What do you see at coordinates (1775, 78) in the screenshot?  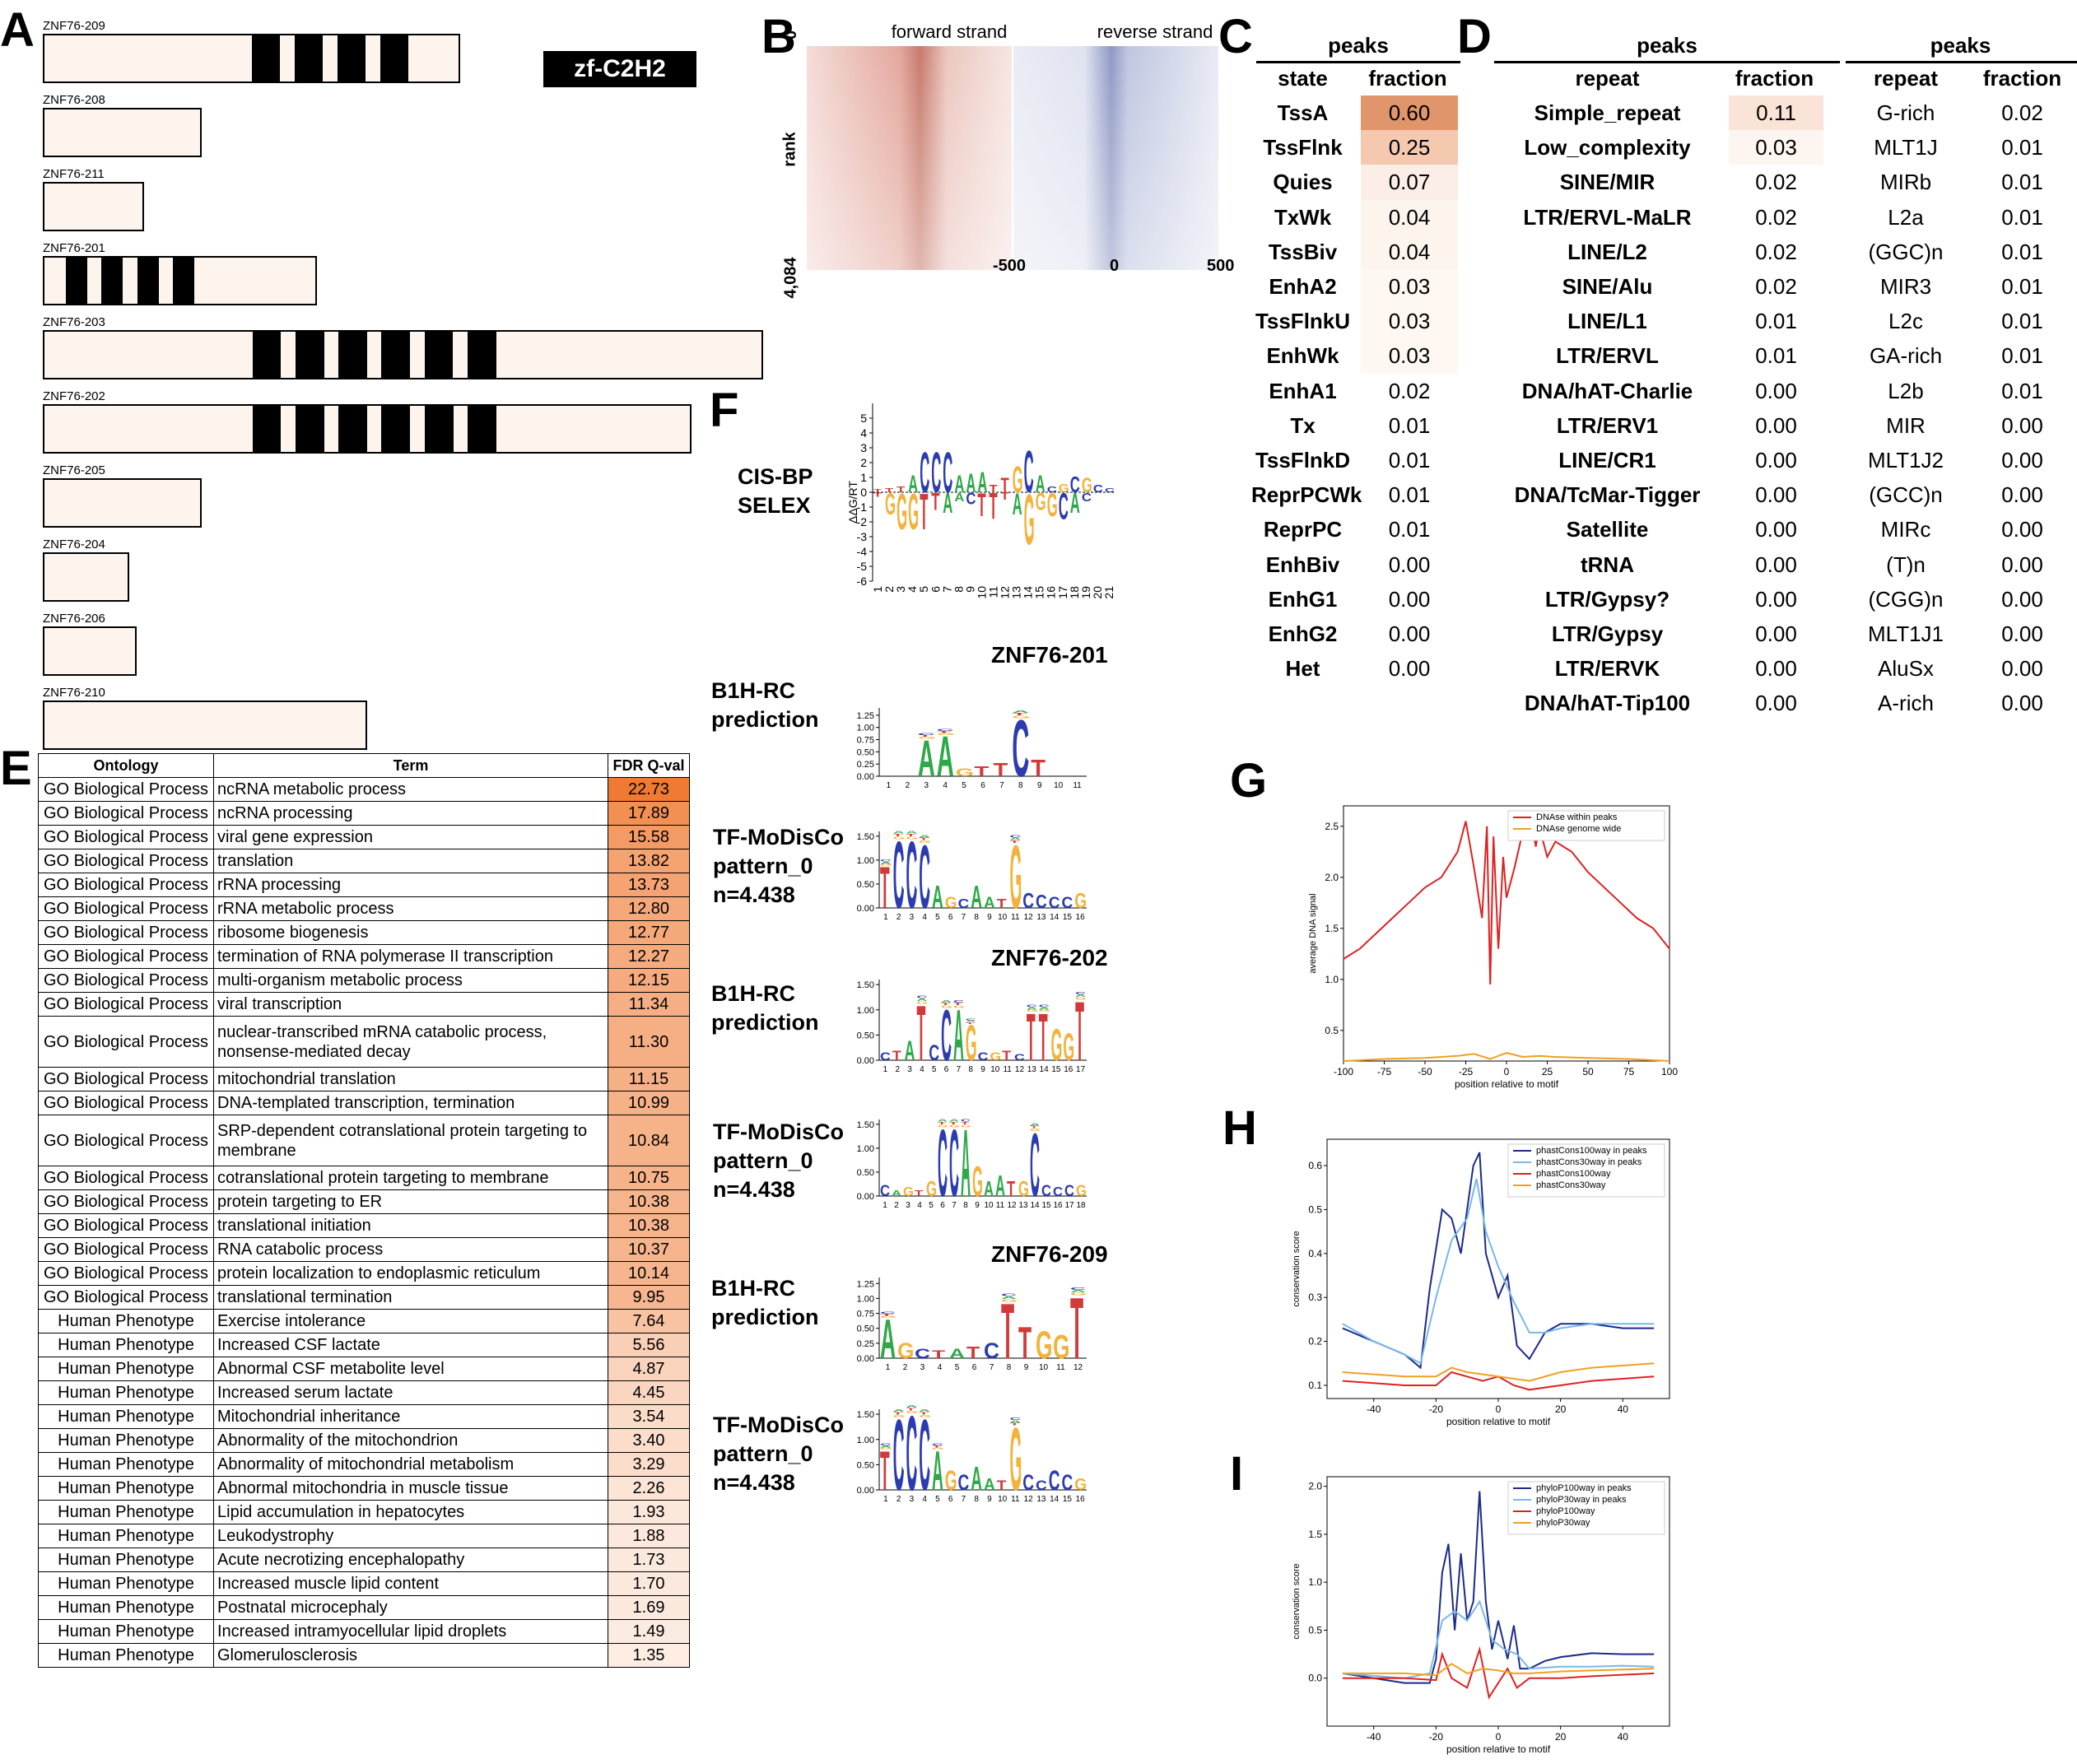 I see `d-col-fraction: fraction` at bounding box center [1775, 78].